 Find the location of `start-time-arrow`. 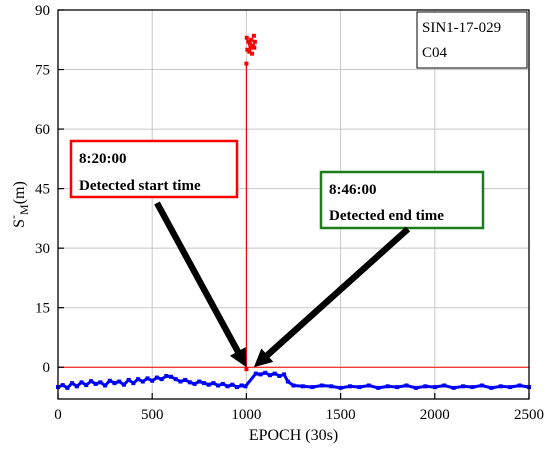

start-time-arrow is located at coordinates (200, 284).